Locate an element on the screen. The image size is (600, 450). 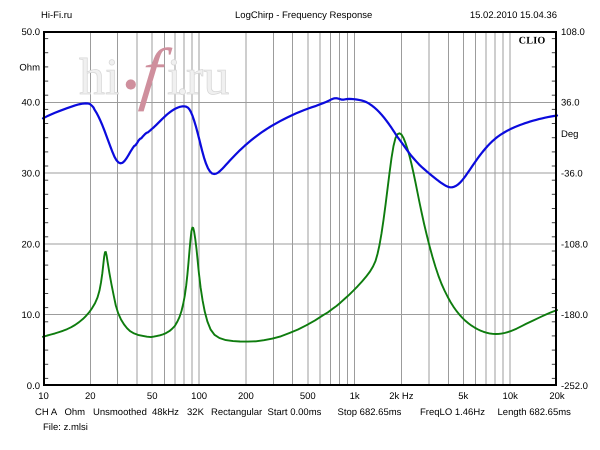
svg-text: 1k is located at coordinates (355, 396).